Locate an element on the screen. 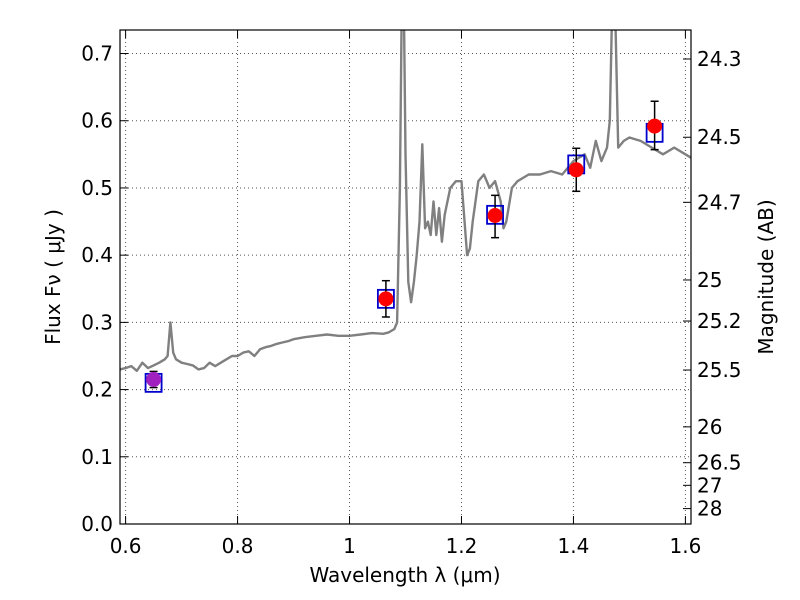  y-axis-label: Flux Fν ( μJy ) is located at coordinates (53, 277).